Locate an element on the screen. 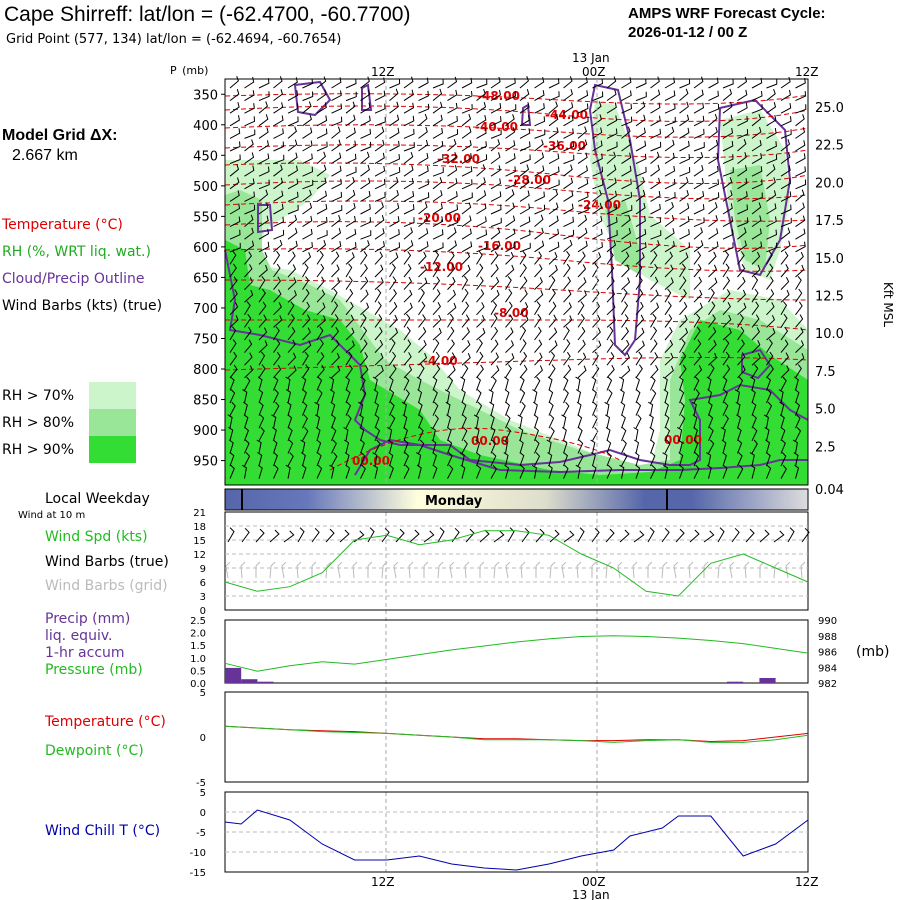 The height and width of the screenshot is (900, 900). cloud-outline-right is located at coordinates (754, 187).